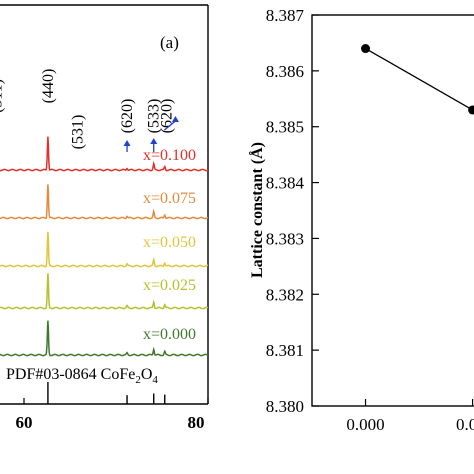  I want to click on xrd-x-ticks: 60 80, so click(112, 415).